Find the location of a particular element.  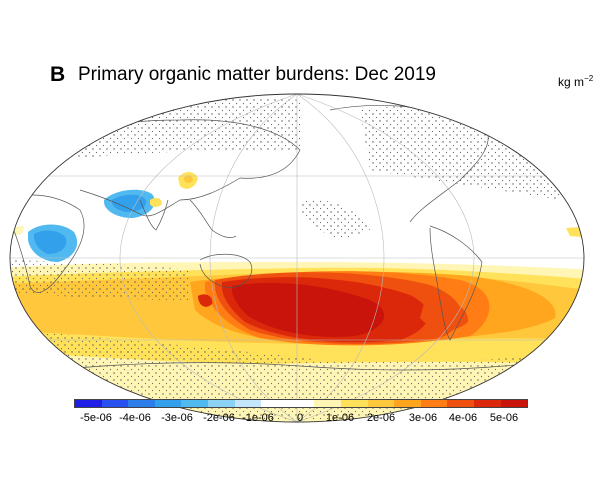

colorbar-tick-label: 3e-06 is located at coordinates (423, 418).